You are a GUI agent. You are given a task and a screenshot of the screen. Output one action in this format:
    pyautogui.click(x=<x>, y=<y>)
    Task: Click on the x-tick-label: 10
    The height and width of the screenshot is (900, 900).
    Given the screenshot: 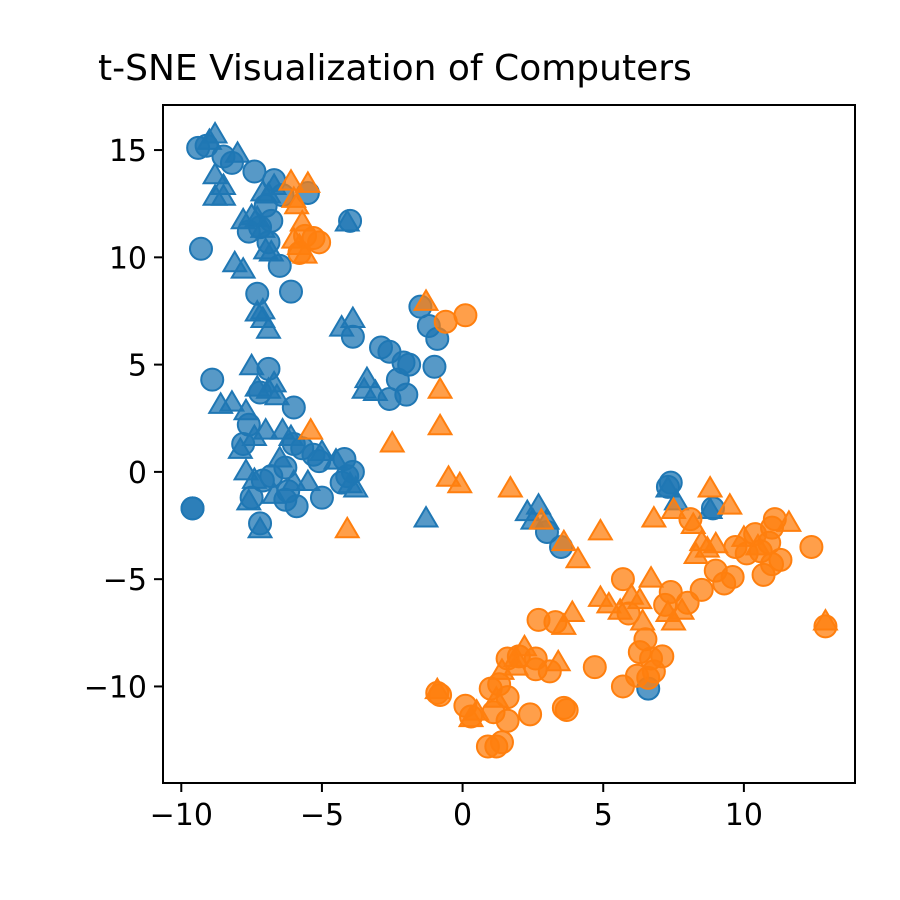 What is the action you would take?
    pyautogui.click(x=744, y=815)
    